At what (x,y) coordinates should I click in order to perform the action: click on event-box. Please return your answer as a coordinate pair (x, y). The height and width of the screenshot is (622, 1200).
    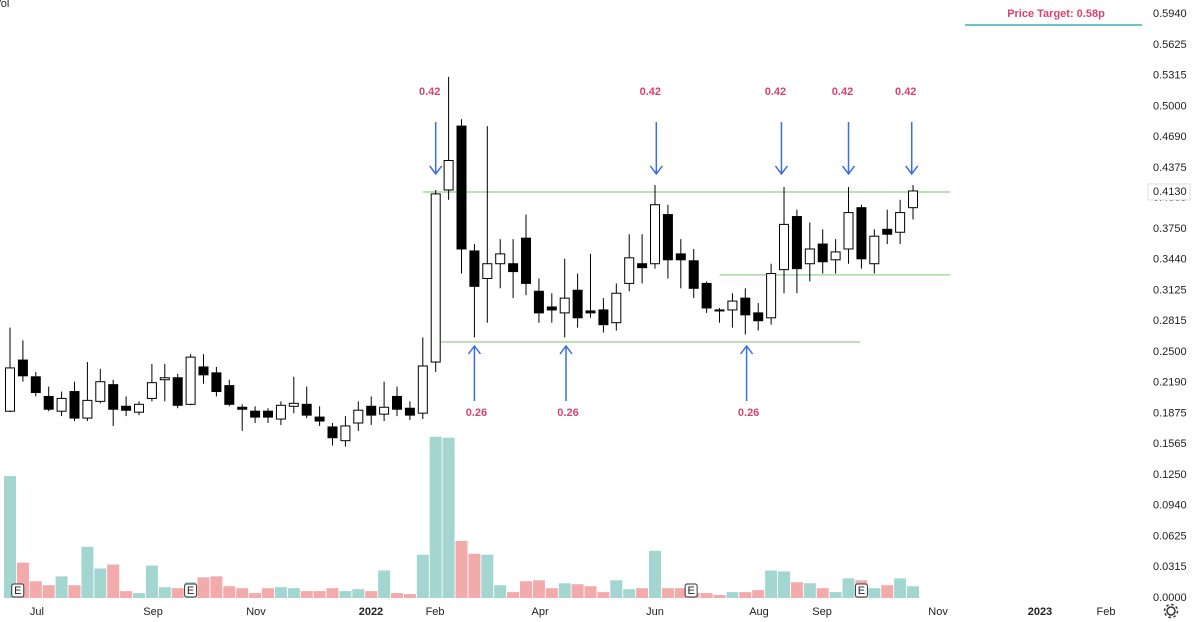
    Looking at the image, I should click on (691, 590).